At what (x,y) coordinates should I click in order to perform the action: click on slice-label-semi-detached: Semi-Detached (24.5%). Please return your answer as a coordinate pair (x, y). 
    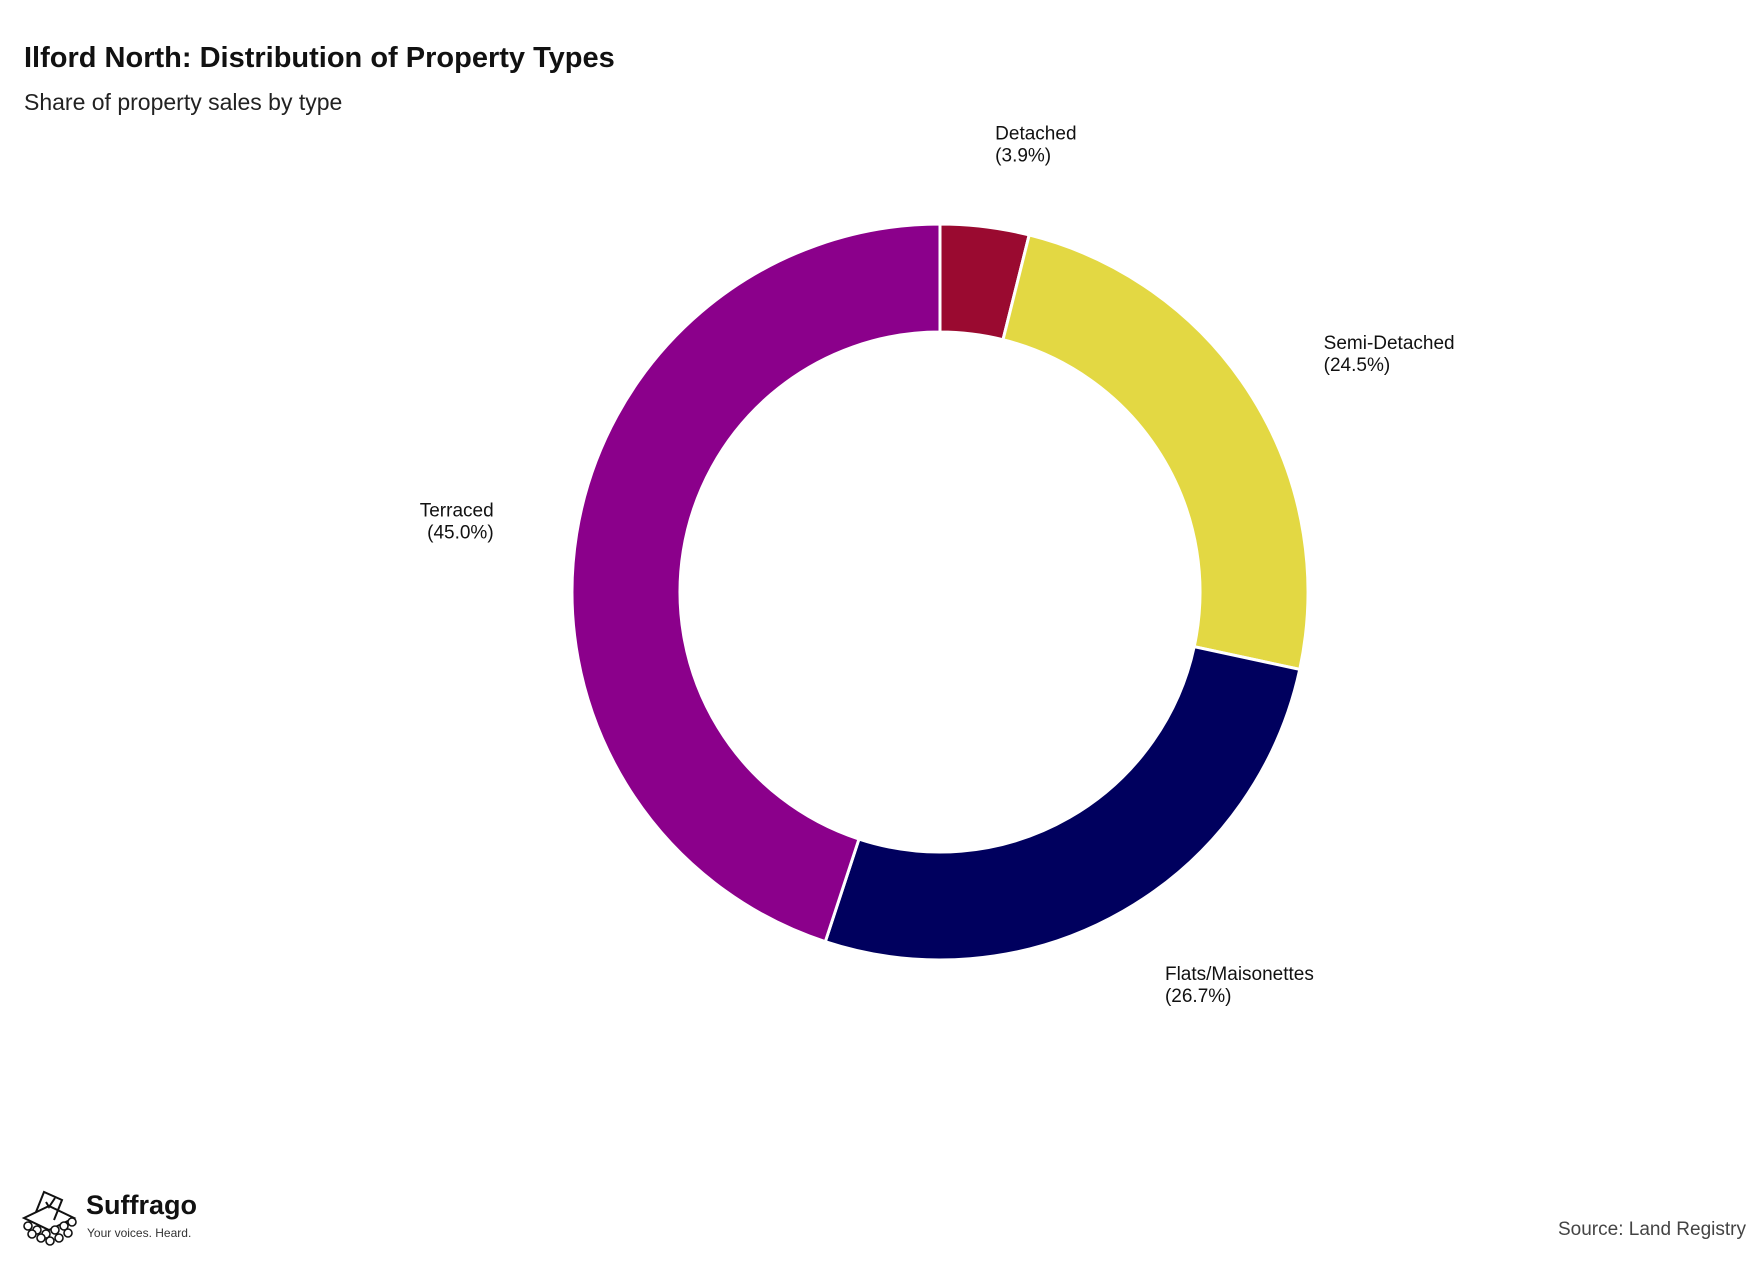
    Looking at the image, I should click on (1389, 354).